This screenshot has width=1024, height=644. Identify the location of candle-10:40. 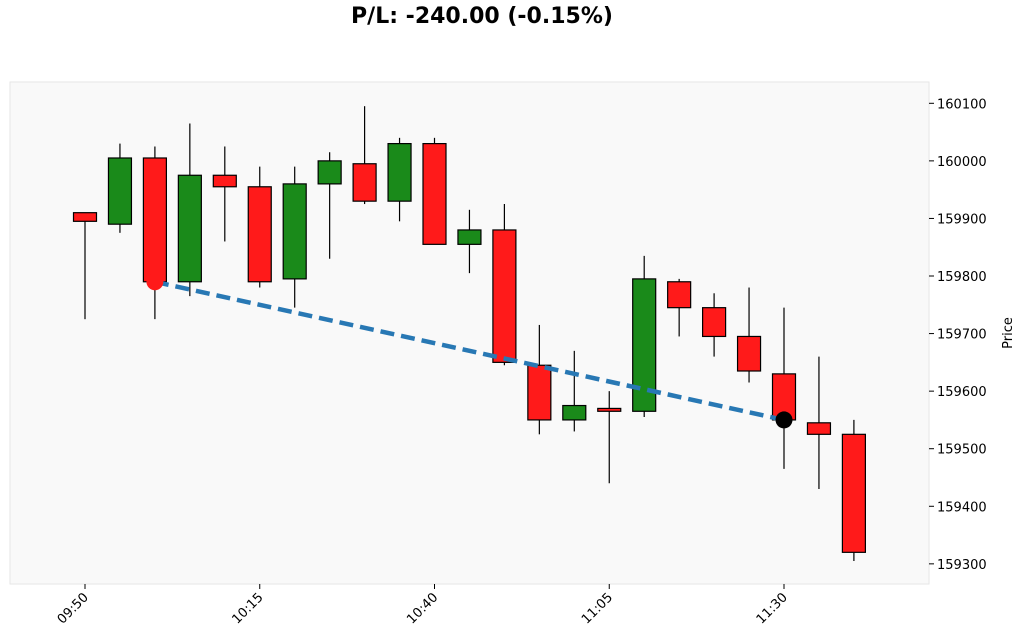
(434, 191).